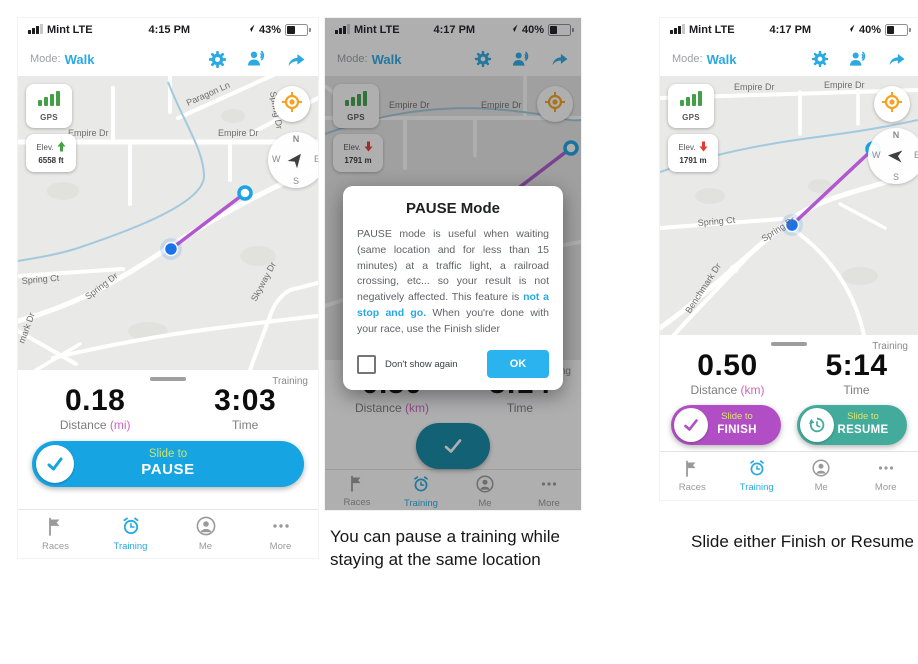 The width and height of the screenshot is (918, 664). What do you see at coordinates (863, 416) in the screenshot?
I see `resume-line1: Slide to` at bounding box center [863, 416].